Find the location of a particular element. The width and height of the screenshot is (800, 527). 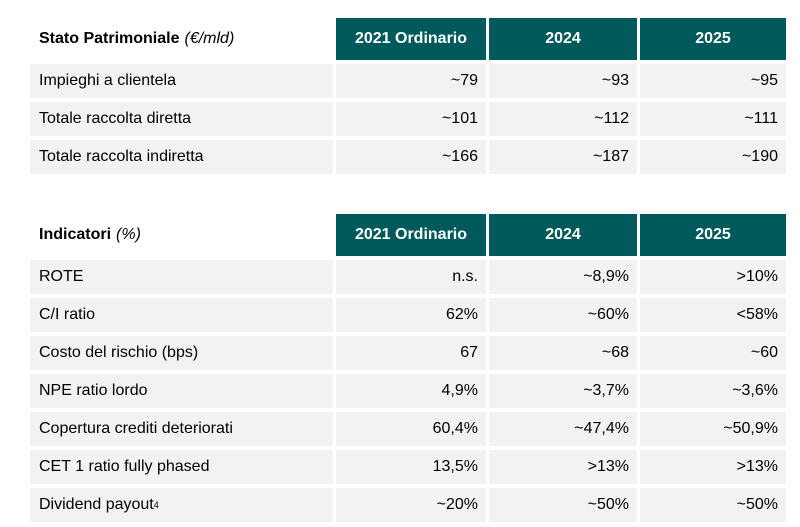

table-row: Totale raccolta diretta ~101 ~112 ~111 is located at coordinates (408, 119).